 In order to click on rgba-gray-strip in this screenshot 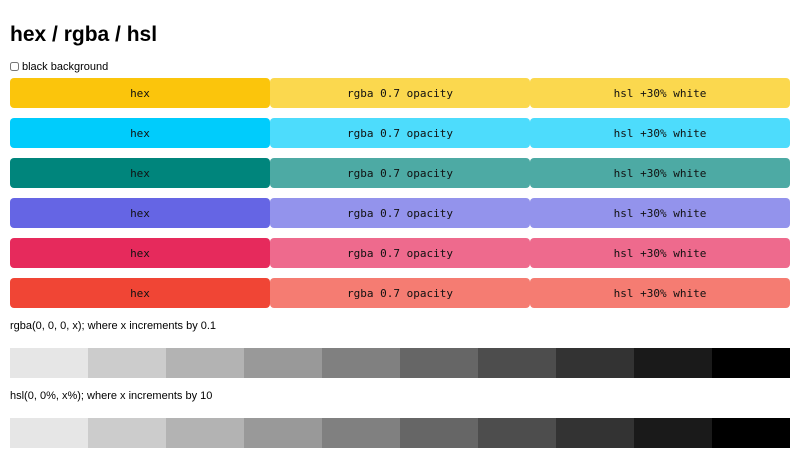, I will do `click(400, 363)`.